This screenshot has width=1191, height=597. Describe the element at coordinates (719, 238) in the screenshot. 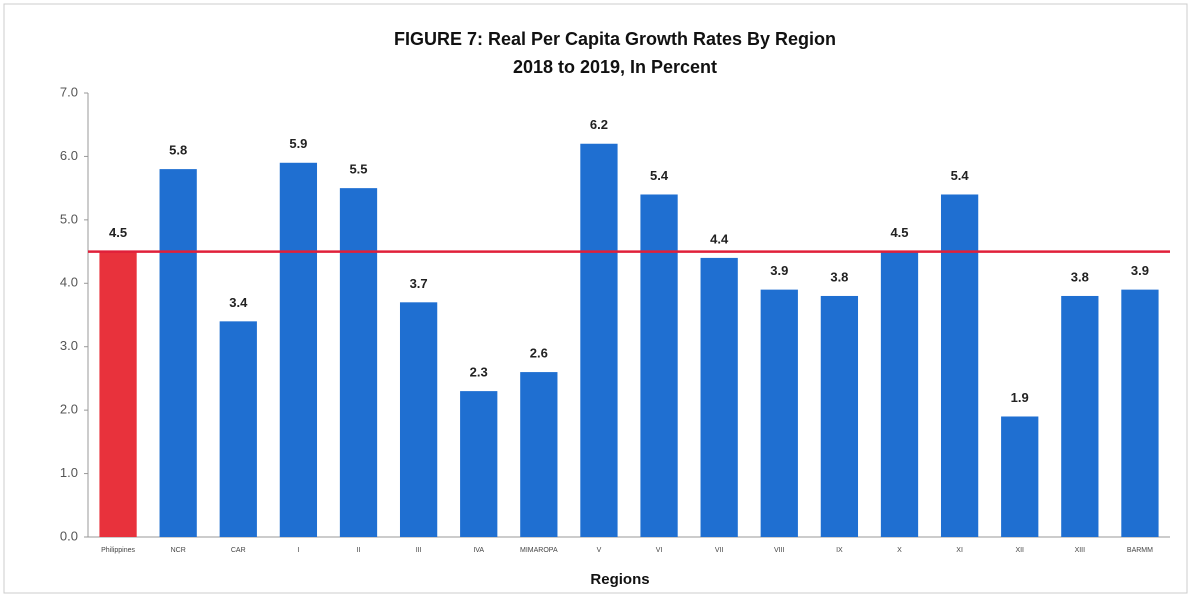

I see `data-label: 4.4` at that location.